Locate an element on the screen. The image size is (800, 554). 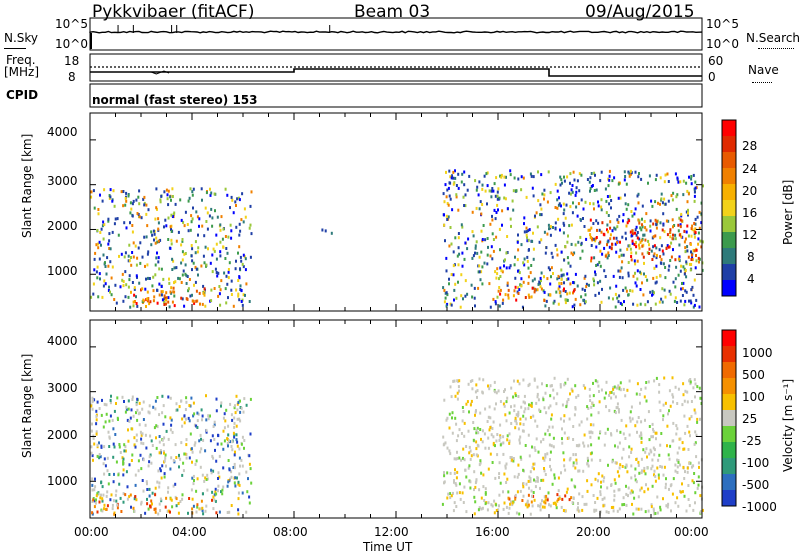
nave-legend-line is located at coordinates (762, 82).